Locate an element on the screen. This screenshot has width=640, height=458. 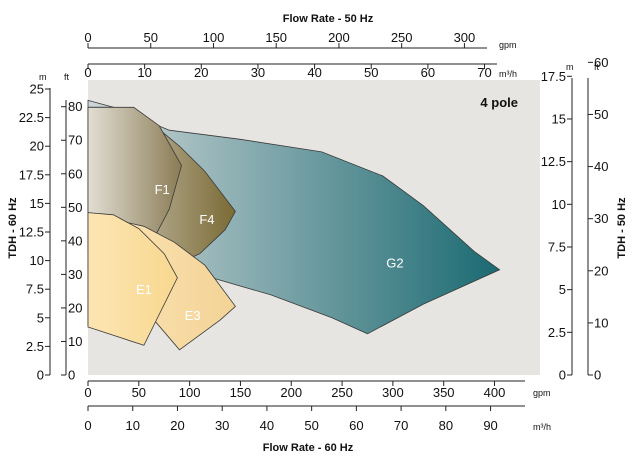
bottom-m3h-tick-label: 70 is located at coordinates (401, 425).